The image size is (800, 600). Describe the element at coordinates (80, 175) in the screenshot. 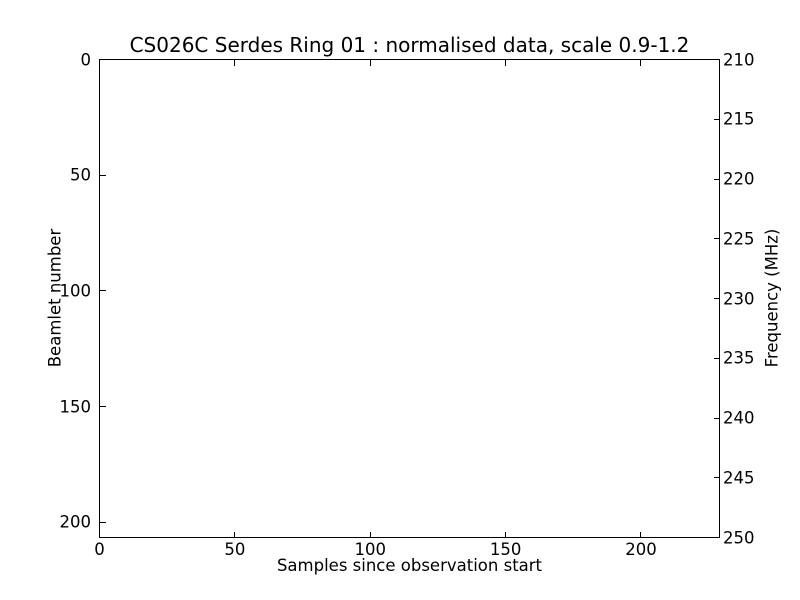

I see `left-y-tick-label: 50` at that location.